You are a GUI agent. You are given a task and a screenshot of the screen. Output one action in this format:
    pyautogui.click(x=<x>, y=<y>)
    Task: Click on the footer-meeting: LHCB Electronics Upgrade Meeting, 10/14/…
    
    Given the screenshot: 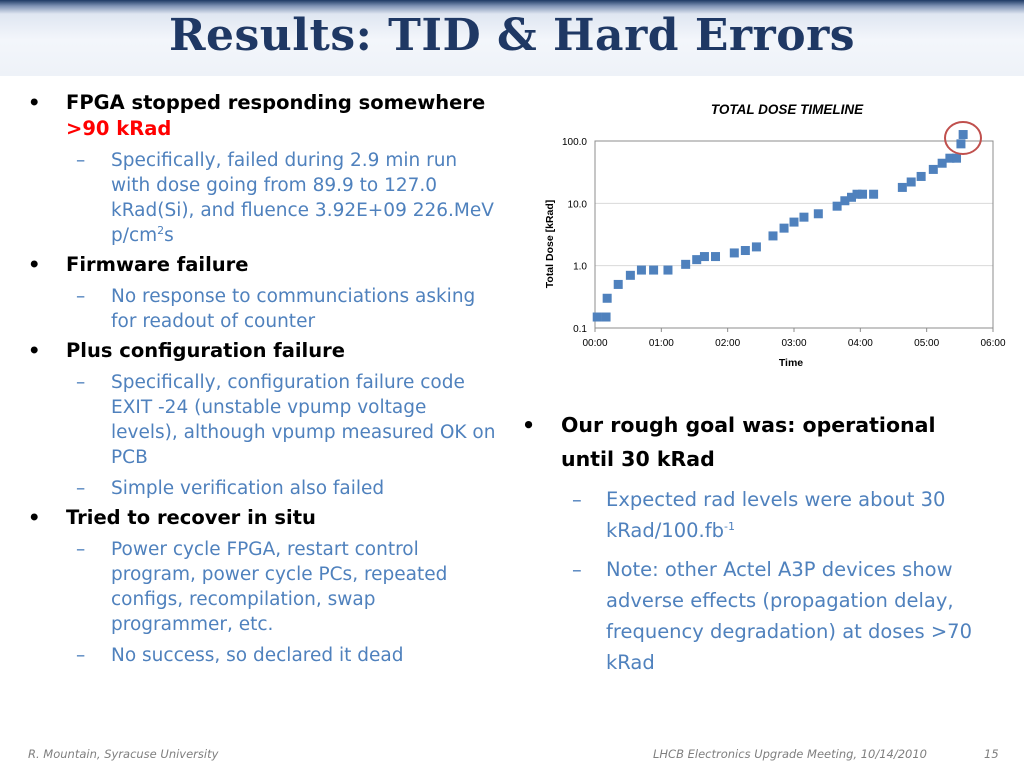 What is the action you would take?
    pyautogui.click(x=790, y=754)
    